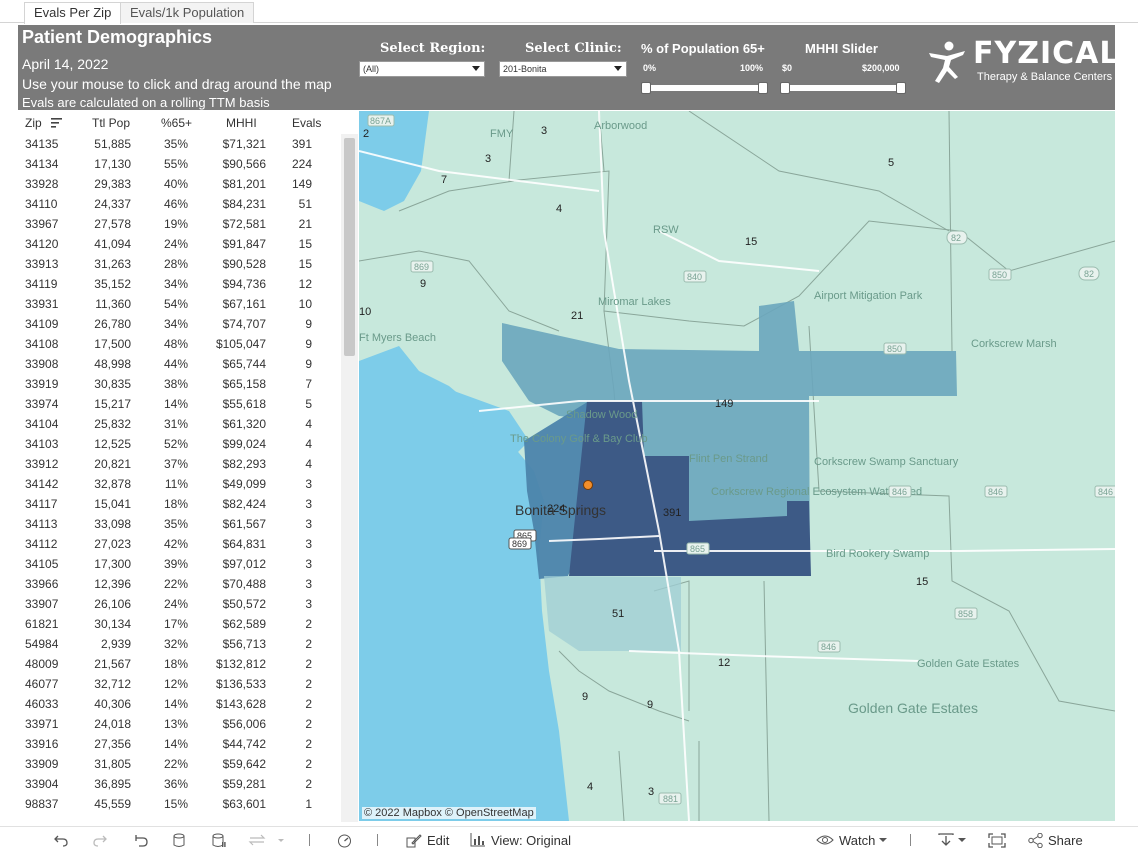 This screenshot has width=1138, height=851. Describe the element at coordinates (852, 840) in the screenshot. I see `watch-button: Watch` at that location.